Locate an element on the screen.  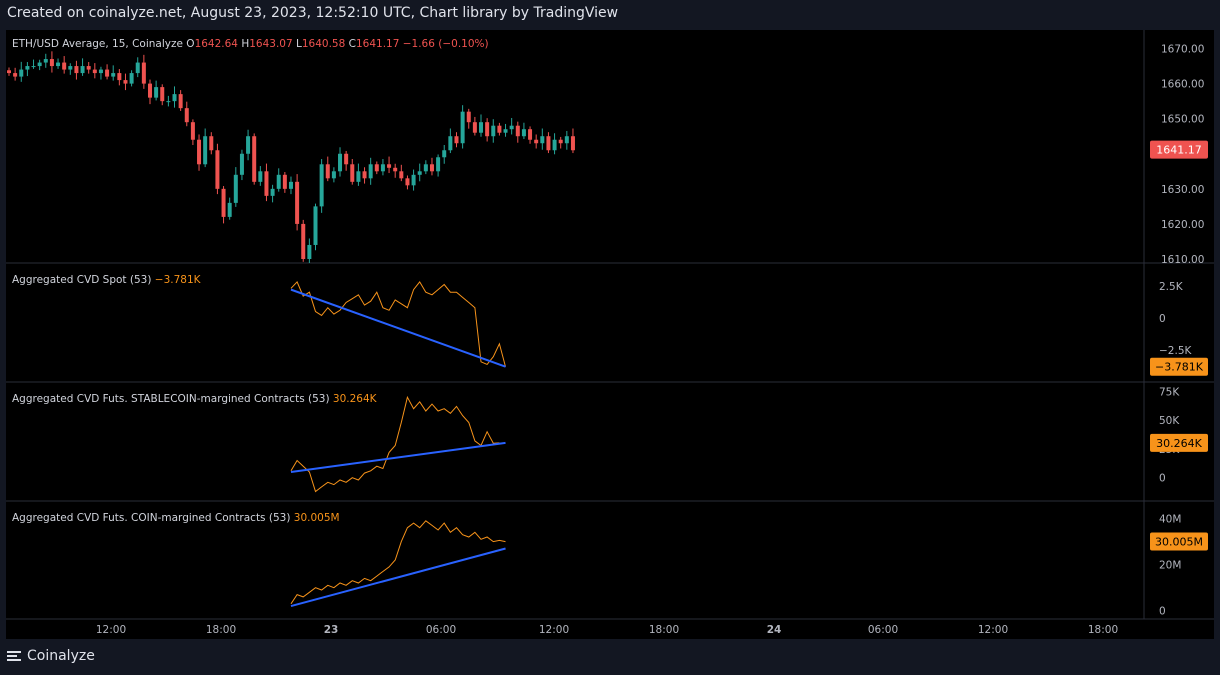
cvd-value-label: −3.781K is located at coordinates (1179, 367).